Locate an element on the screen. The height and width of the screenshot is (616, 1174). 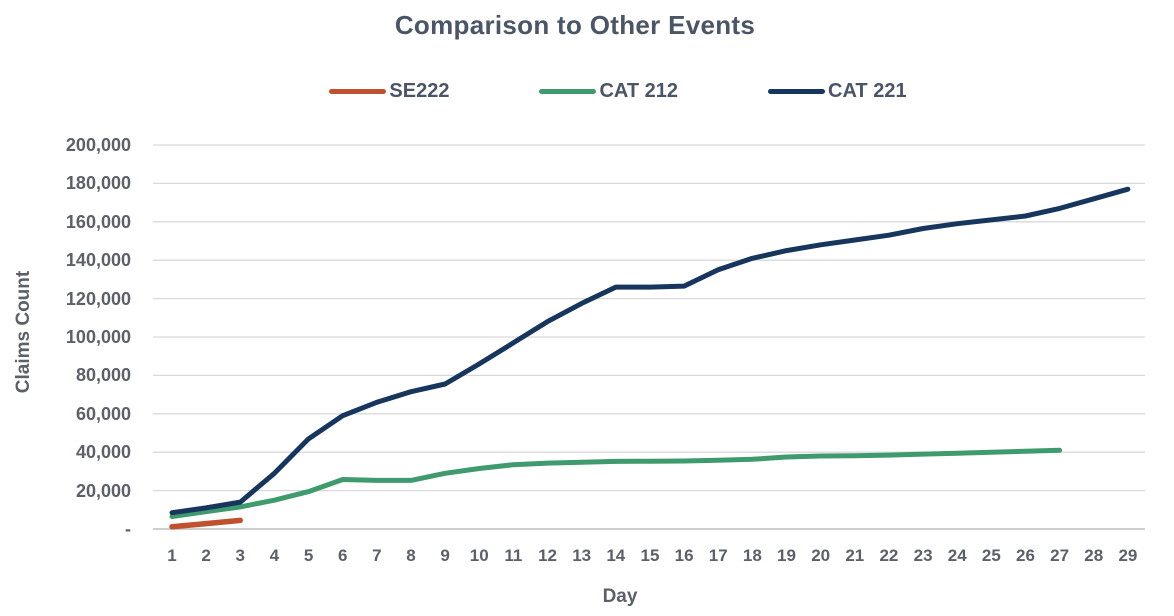
x-tick-label: 15 is located at coordinates (650, 555).